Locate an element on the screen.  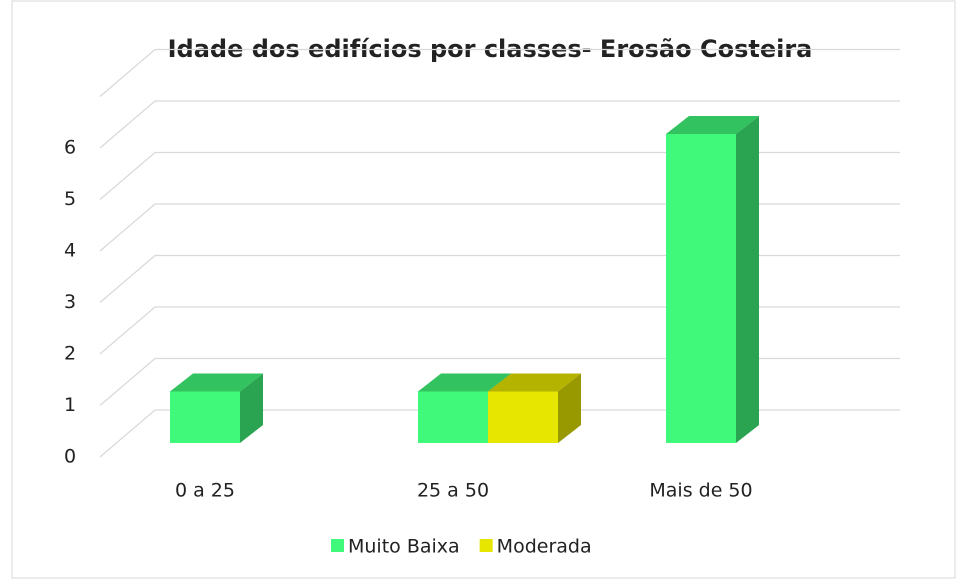
y-tick-label: 4 is located at coordinates (70, 251).